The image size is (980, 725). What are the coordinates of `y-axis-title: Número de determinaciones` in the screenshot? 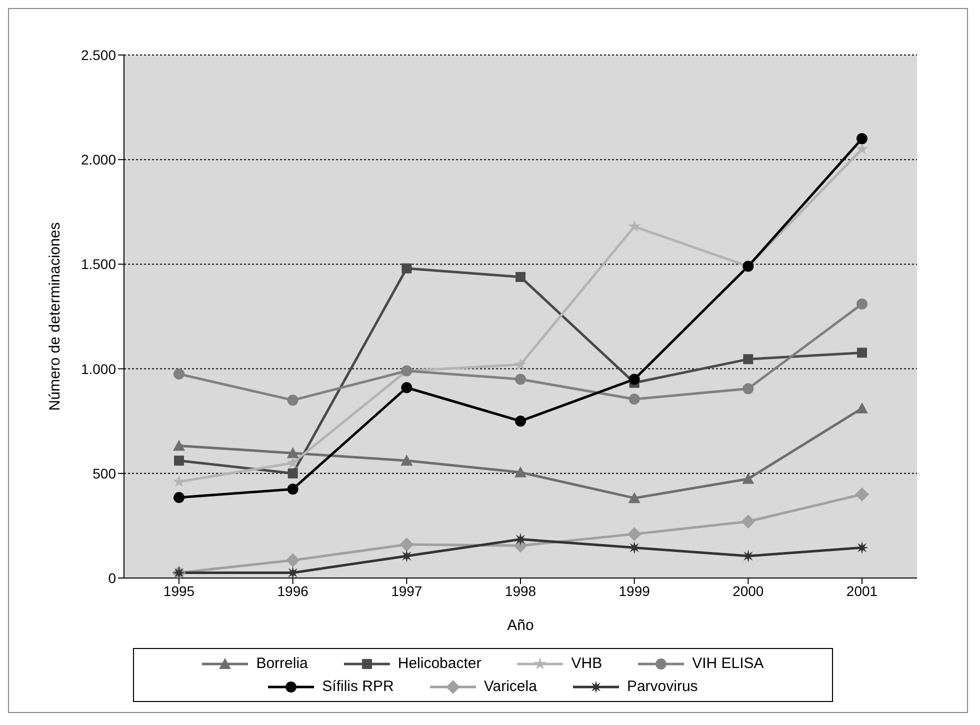 It's located at (55, 316).